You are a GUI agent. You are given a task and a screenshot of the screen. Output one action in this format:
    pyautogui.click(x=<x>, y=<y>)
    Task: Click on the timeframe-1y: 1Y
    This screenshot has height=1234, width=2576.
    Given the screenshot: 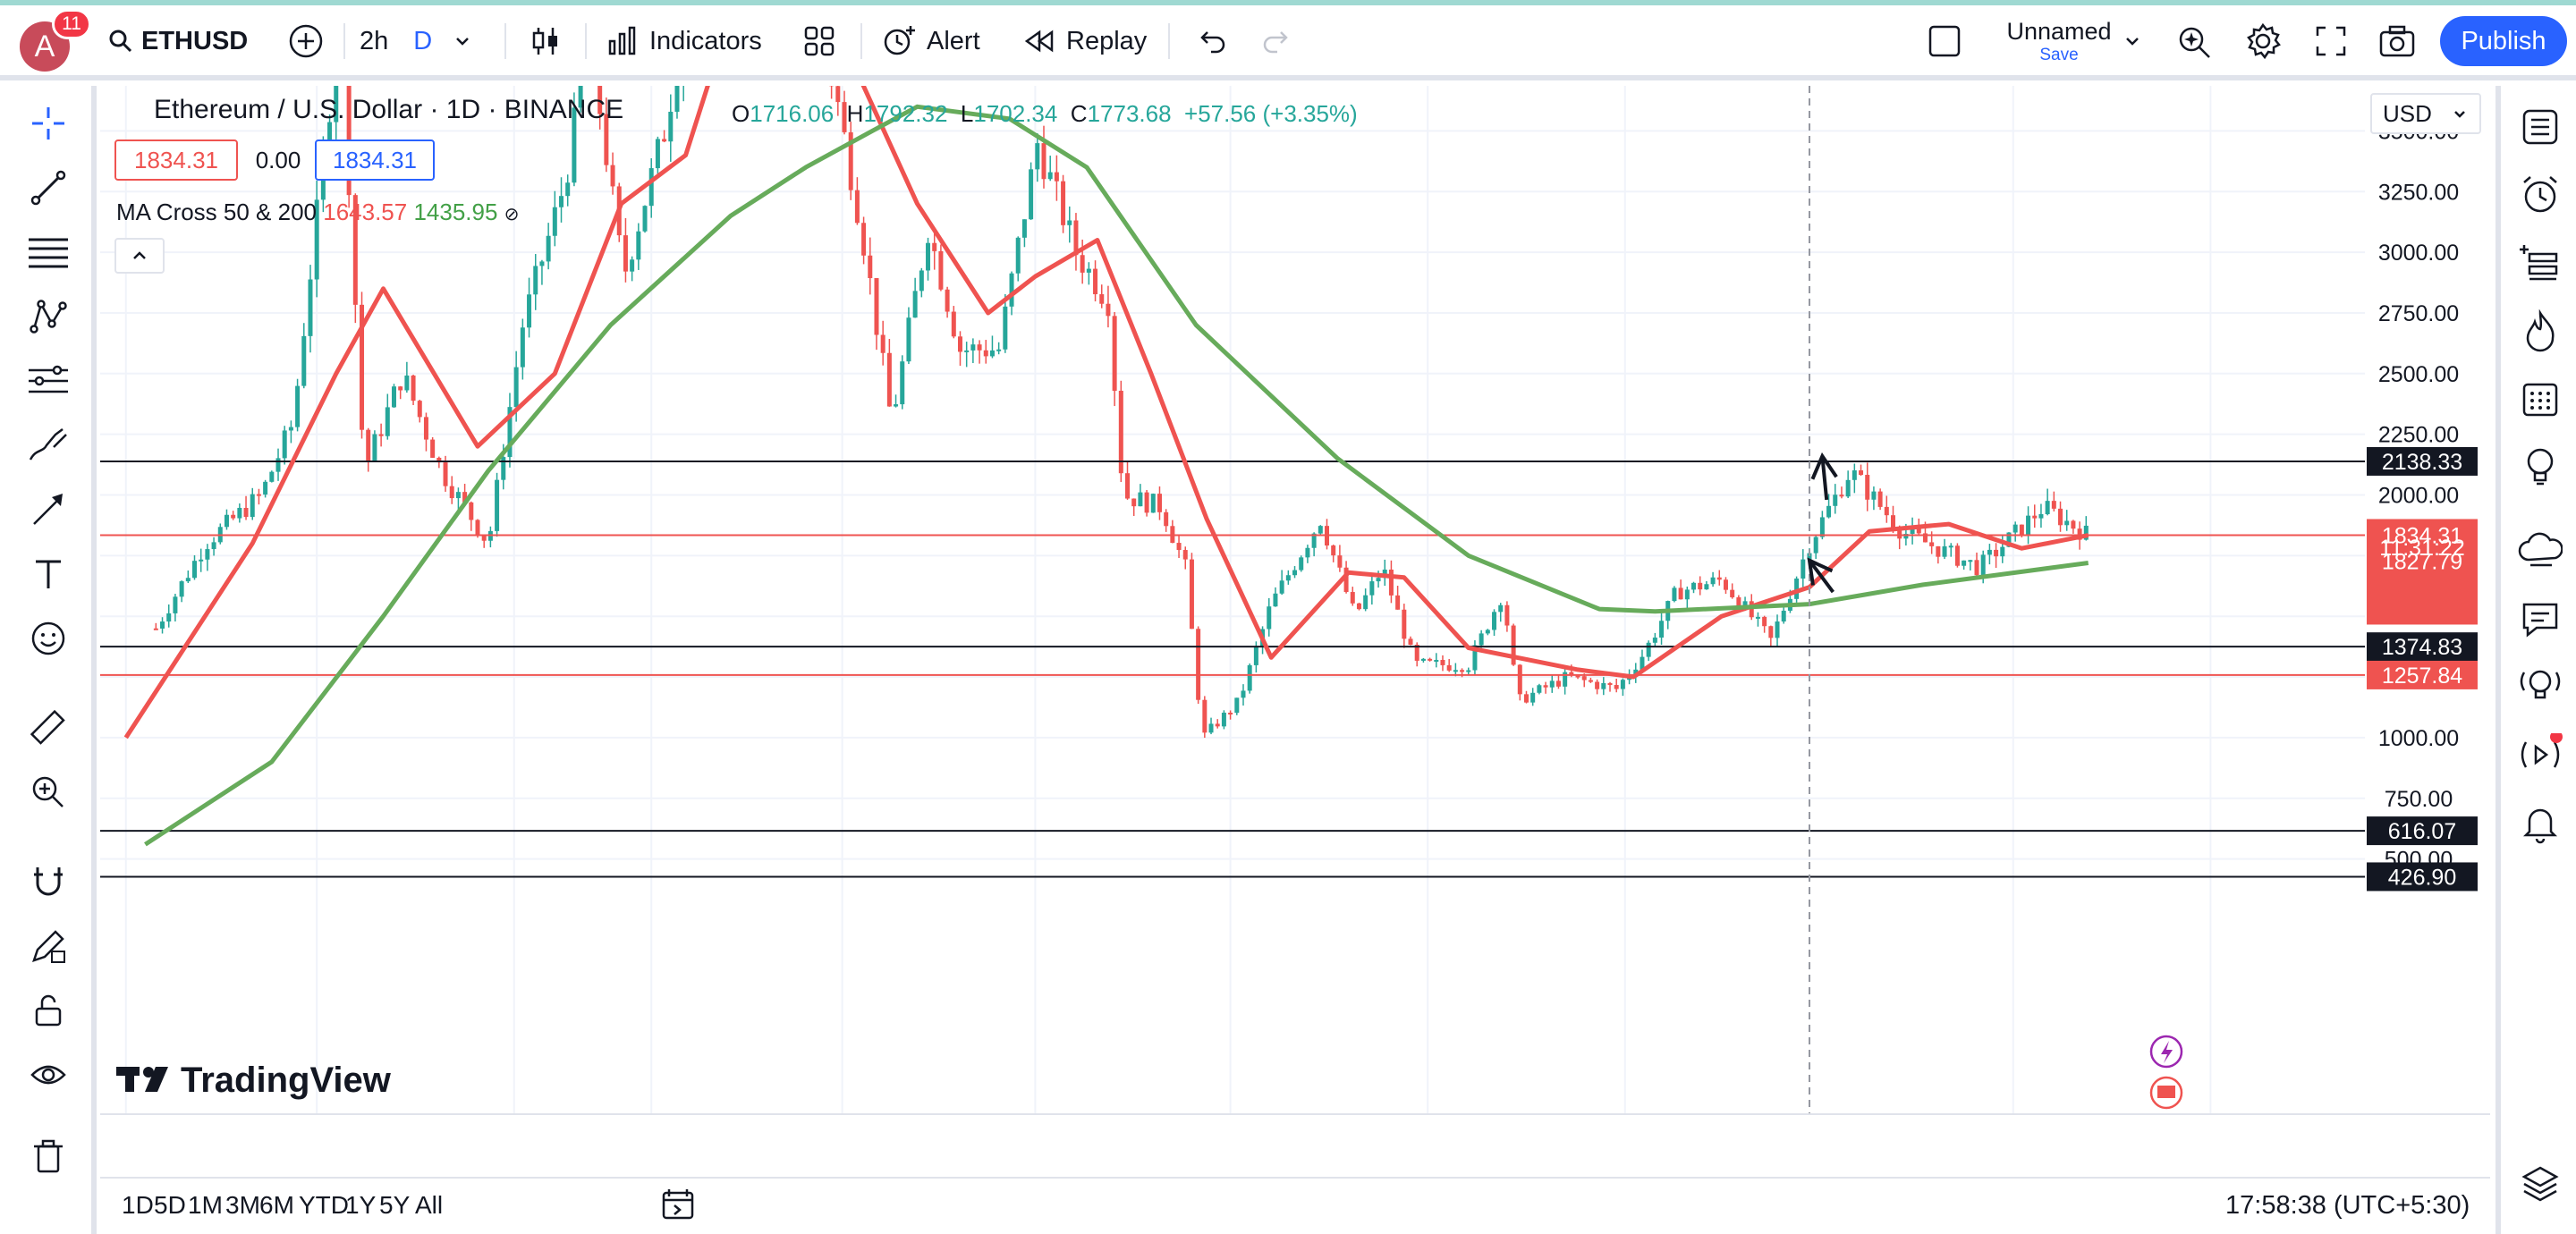 What is the action you would take?
    pyautogui.click(x=361, y=1205)
    